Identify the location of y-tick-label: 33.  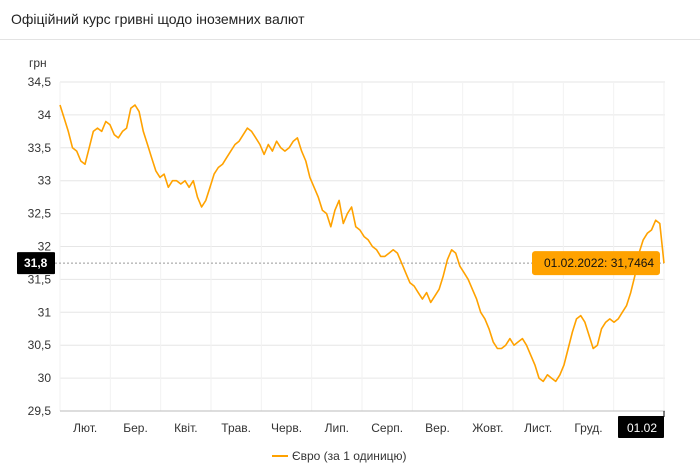
(45, 181).